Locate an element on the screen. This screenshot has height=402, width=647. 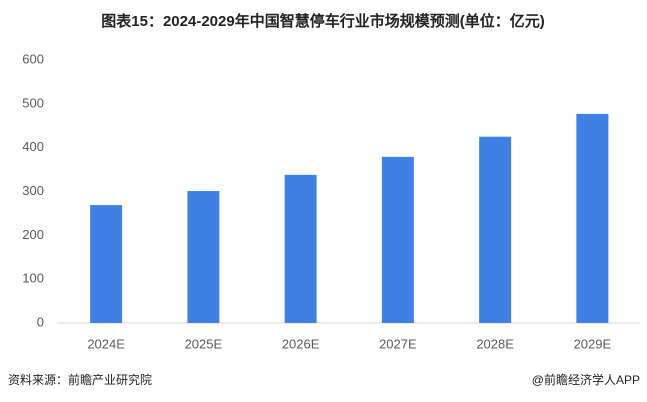
x-tick-label: 2025E is located at coordinates (204, 343).